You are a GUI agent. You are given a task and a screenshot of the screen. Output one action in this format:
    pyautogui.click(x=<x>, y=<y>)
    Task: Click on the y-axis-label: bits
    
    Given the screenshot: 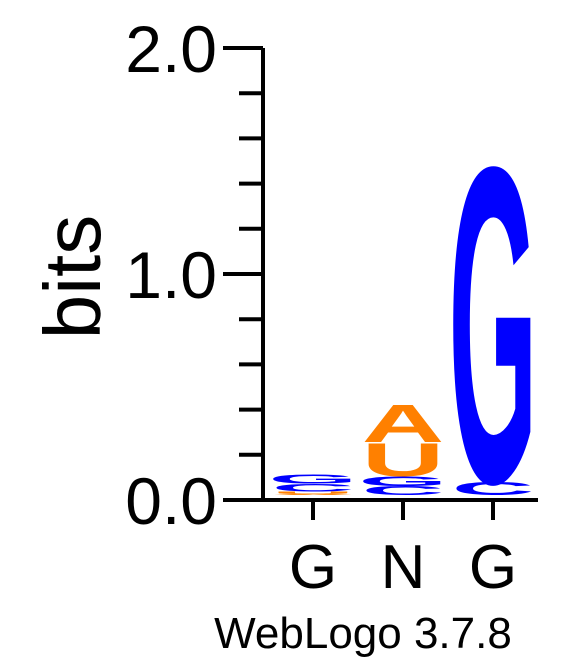 What is the action you would take?
    pyautogui.click(x=72, y=277)
    